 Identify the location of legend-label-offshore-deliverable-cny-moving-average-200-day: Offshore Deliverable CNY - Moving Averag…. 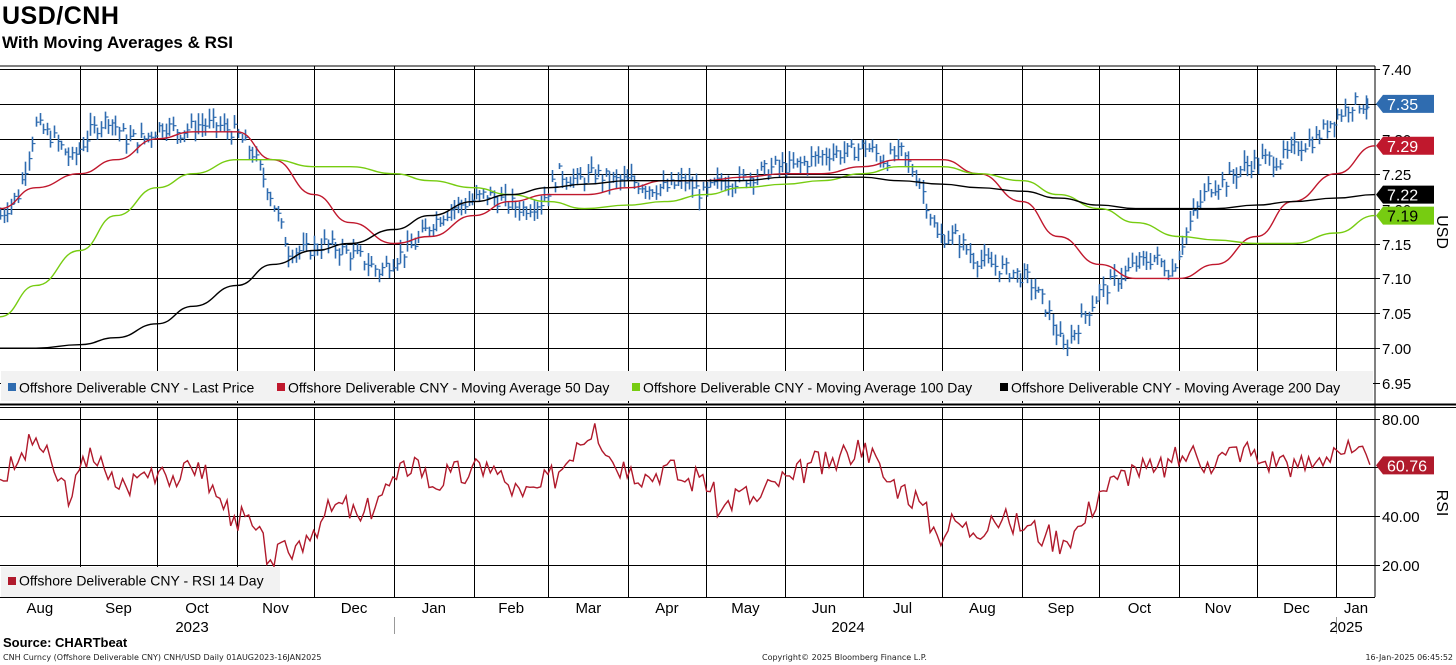
(1175, 388).